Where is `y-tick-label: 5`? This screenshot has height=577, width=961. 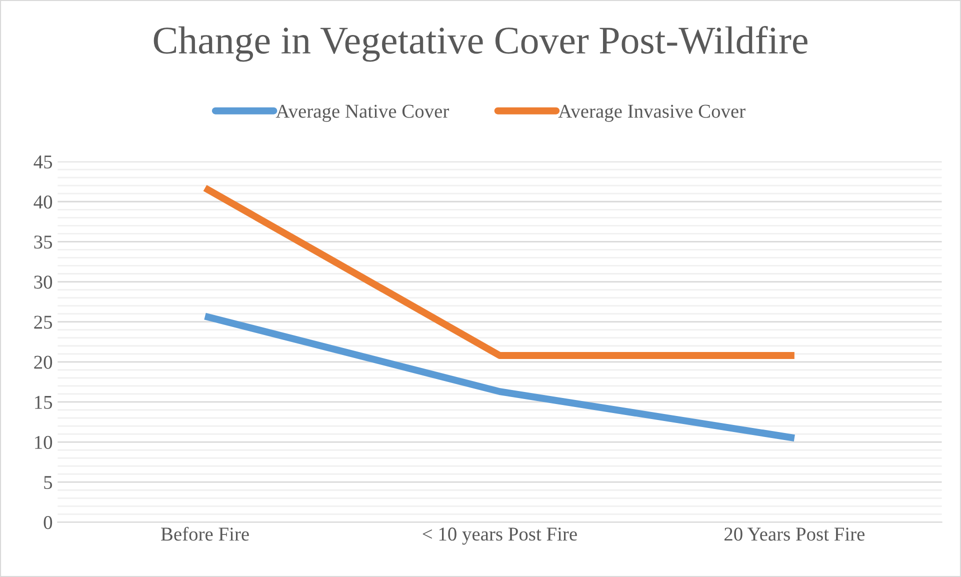 y-tick-label: 5 is located at coordinates (48, 483).